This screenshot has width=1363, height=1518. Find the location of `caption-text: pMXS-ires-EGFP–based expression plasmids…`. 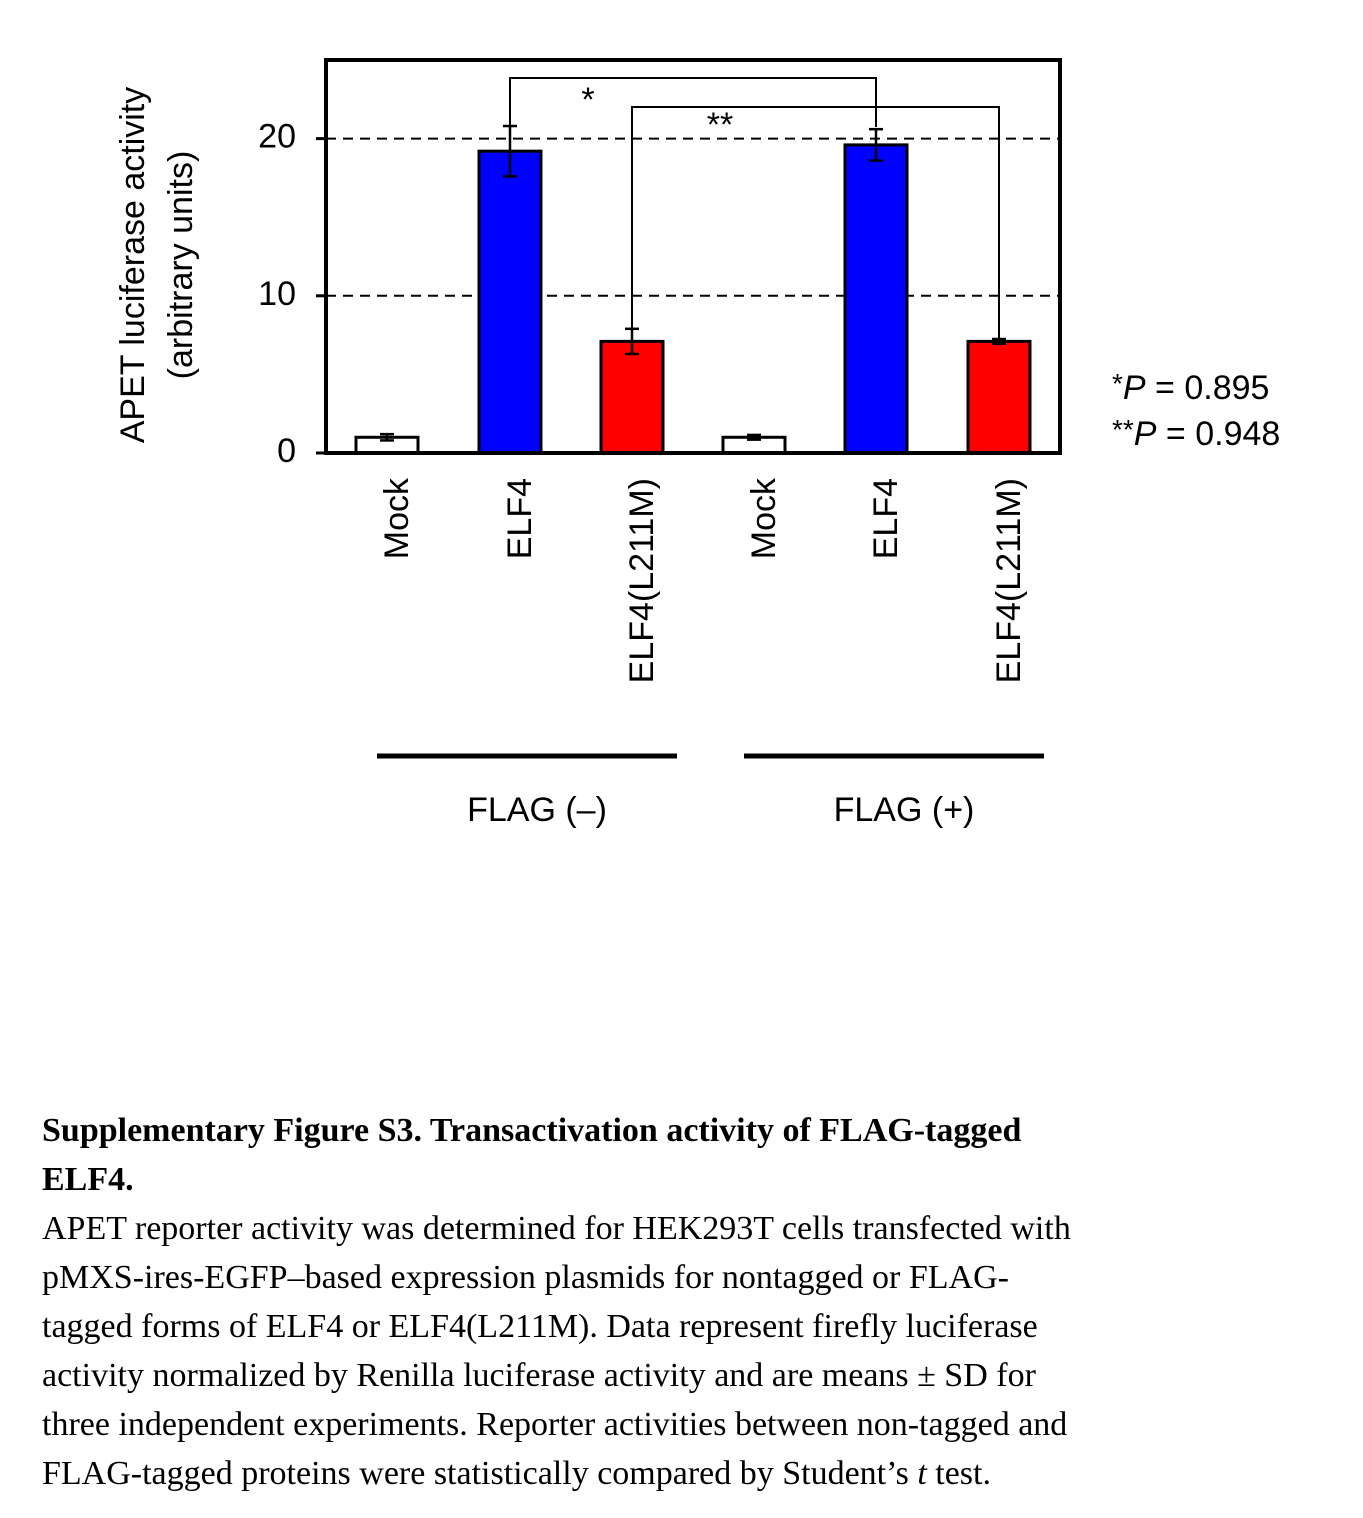

caption-text: pMXS-ires-EGFP–based expression plasmids… is located at coordinates (525, 1277).